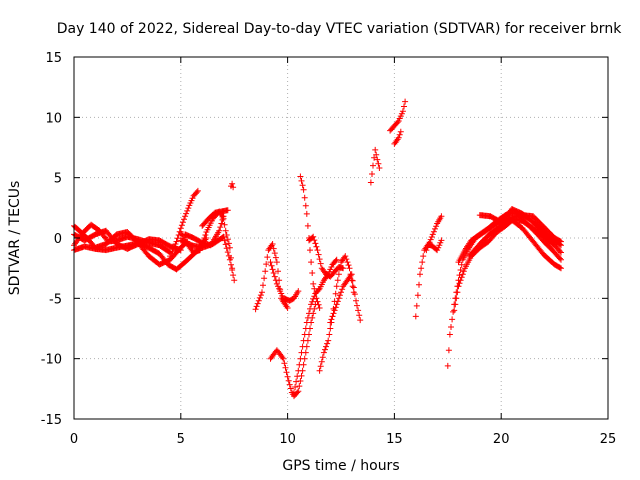 The image size is (640, 480). I want to click on y-tick-label: 0, so click(58, 239).